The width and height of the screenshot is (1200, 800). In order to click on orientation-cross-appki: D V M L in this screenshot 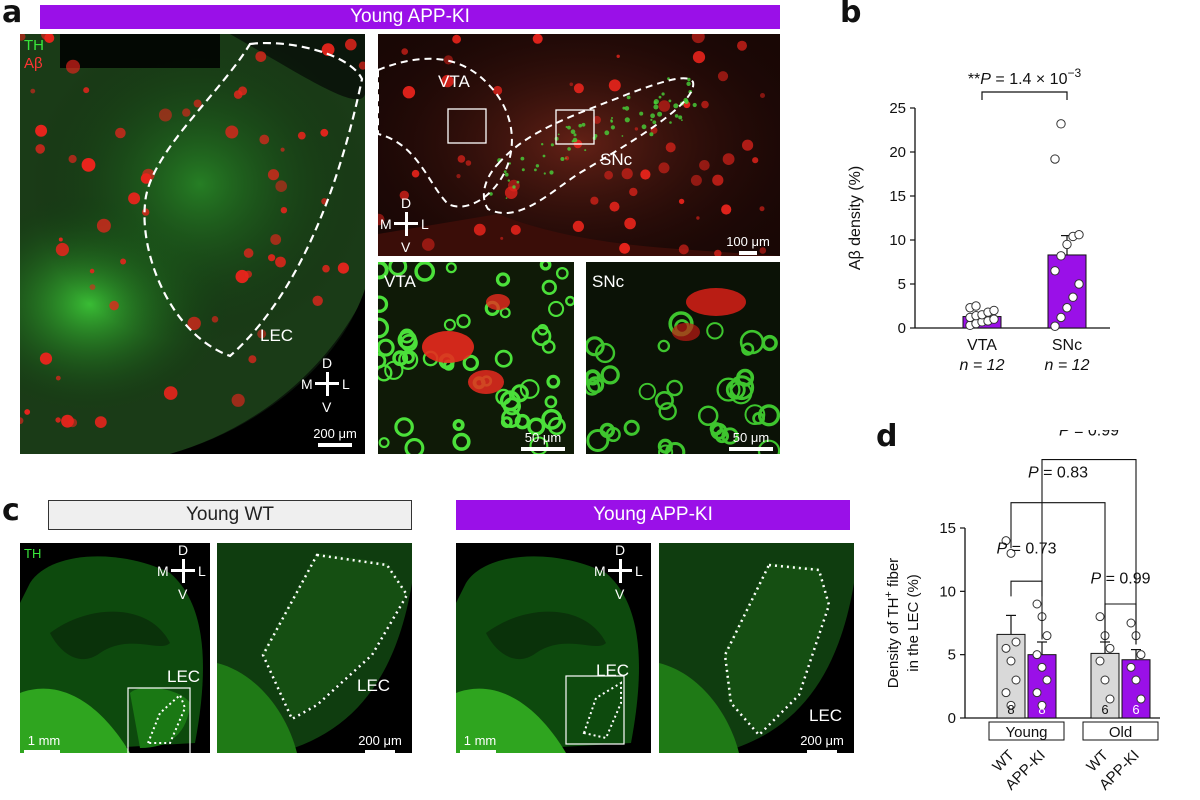, I will do `click(620, 572)`.